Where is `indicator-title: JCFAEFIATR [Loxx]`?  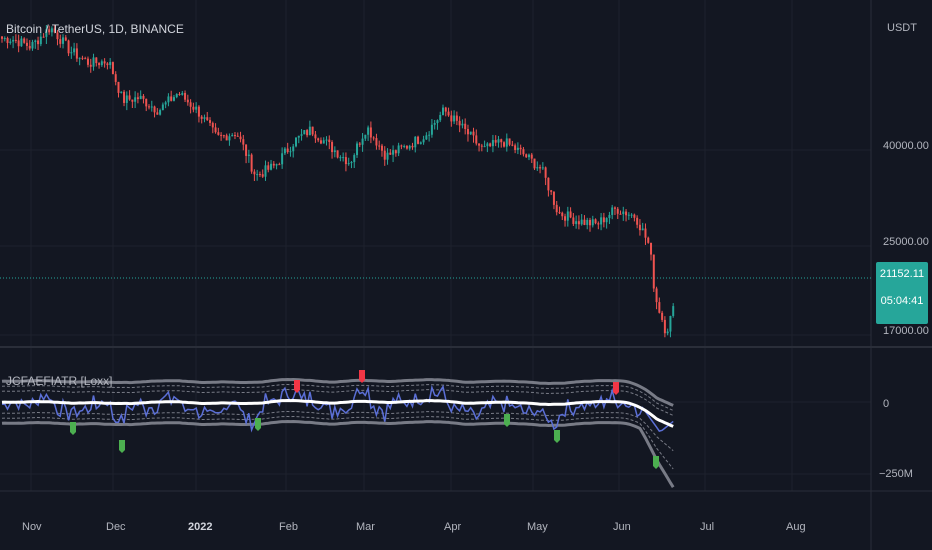 indicator-title: JCFAEFIATR [Loxx] is located at coordinates (59, 381).